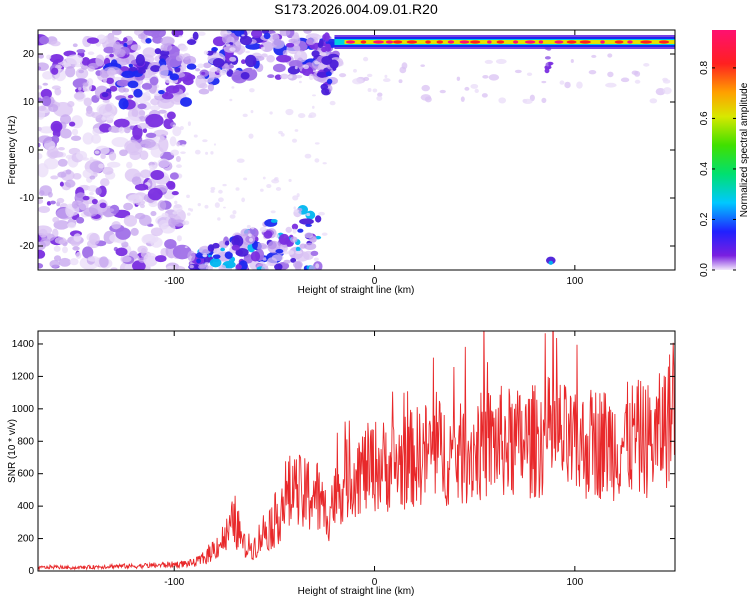  Describe the element at coordinates (717, 169) in the screenshot. I see `colorbar-ticks: 0.0 0.2 0.4 0.6 0.8` at that location.